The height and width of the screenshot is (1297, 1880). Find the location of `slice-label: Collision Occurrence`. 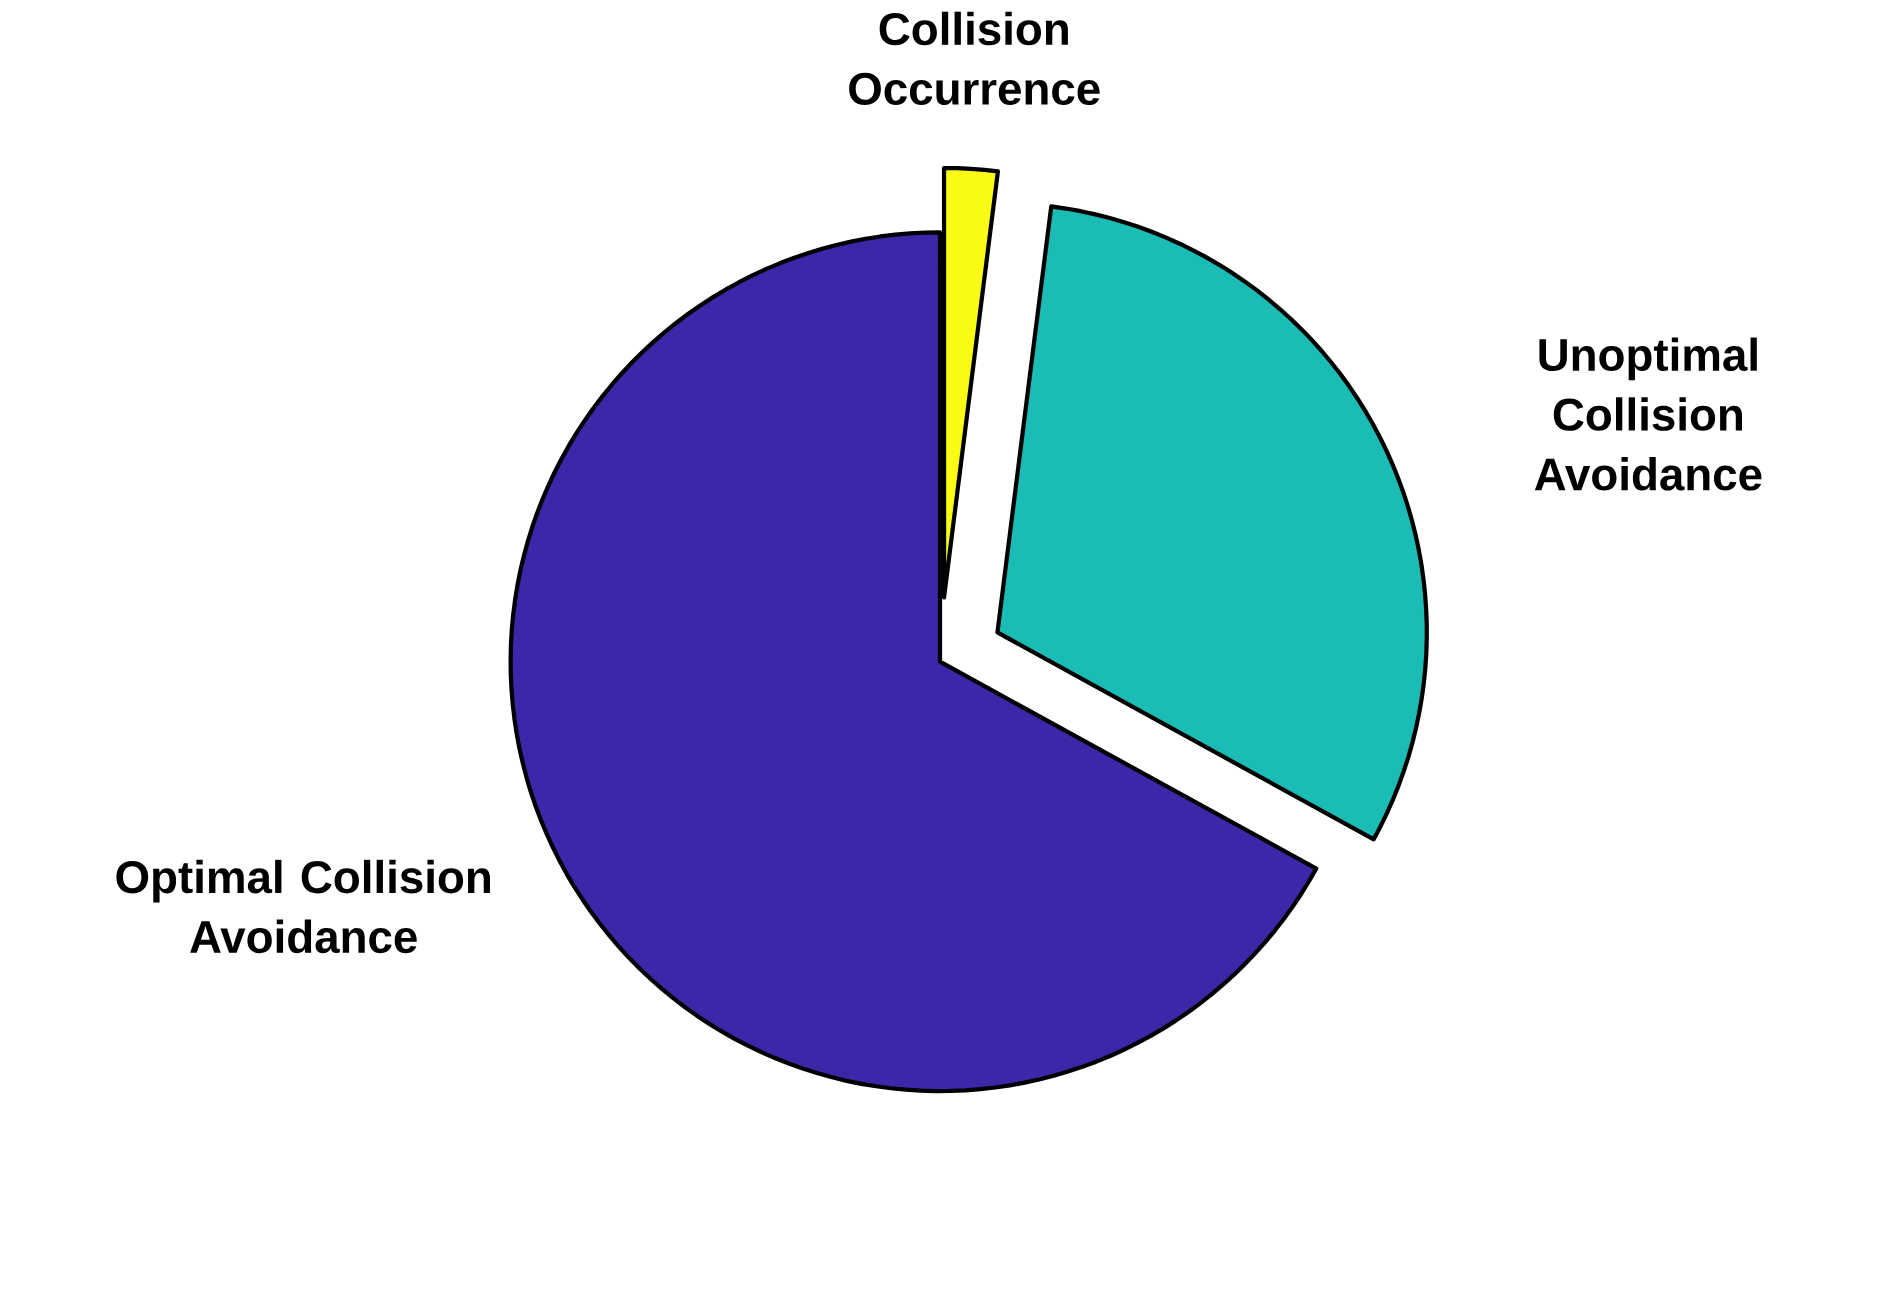

slice-label: Collision Occurrence is located at coordinates (974, 58).